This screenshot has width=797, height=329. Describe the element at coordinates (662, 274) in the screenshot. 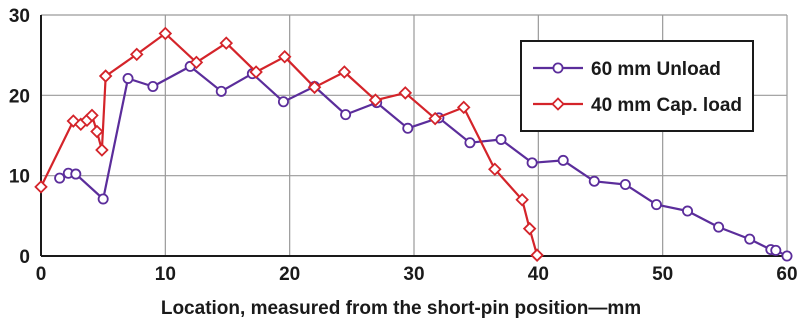

I see `x-tick-label: 50` at that location.